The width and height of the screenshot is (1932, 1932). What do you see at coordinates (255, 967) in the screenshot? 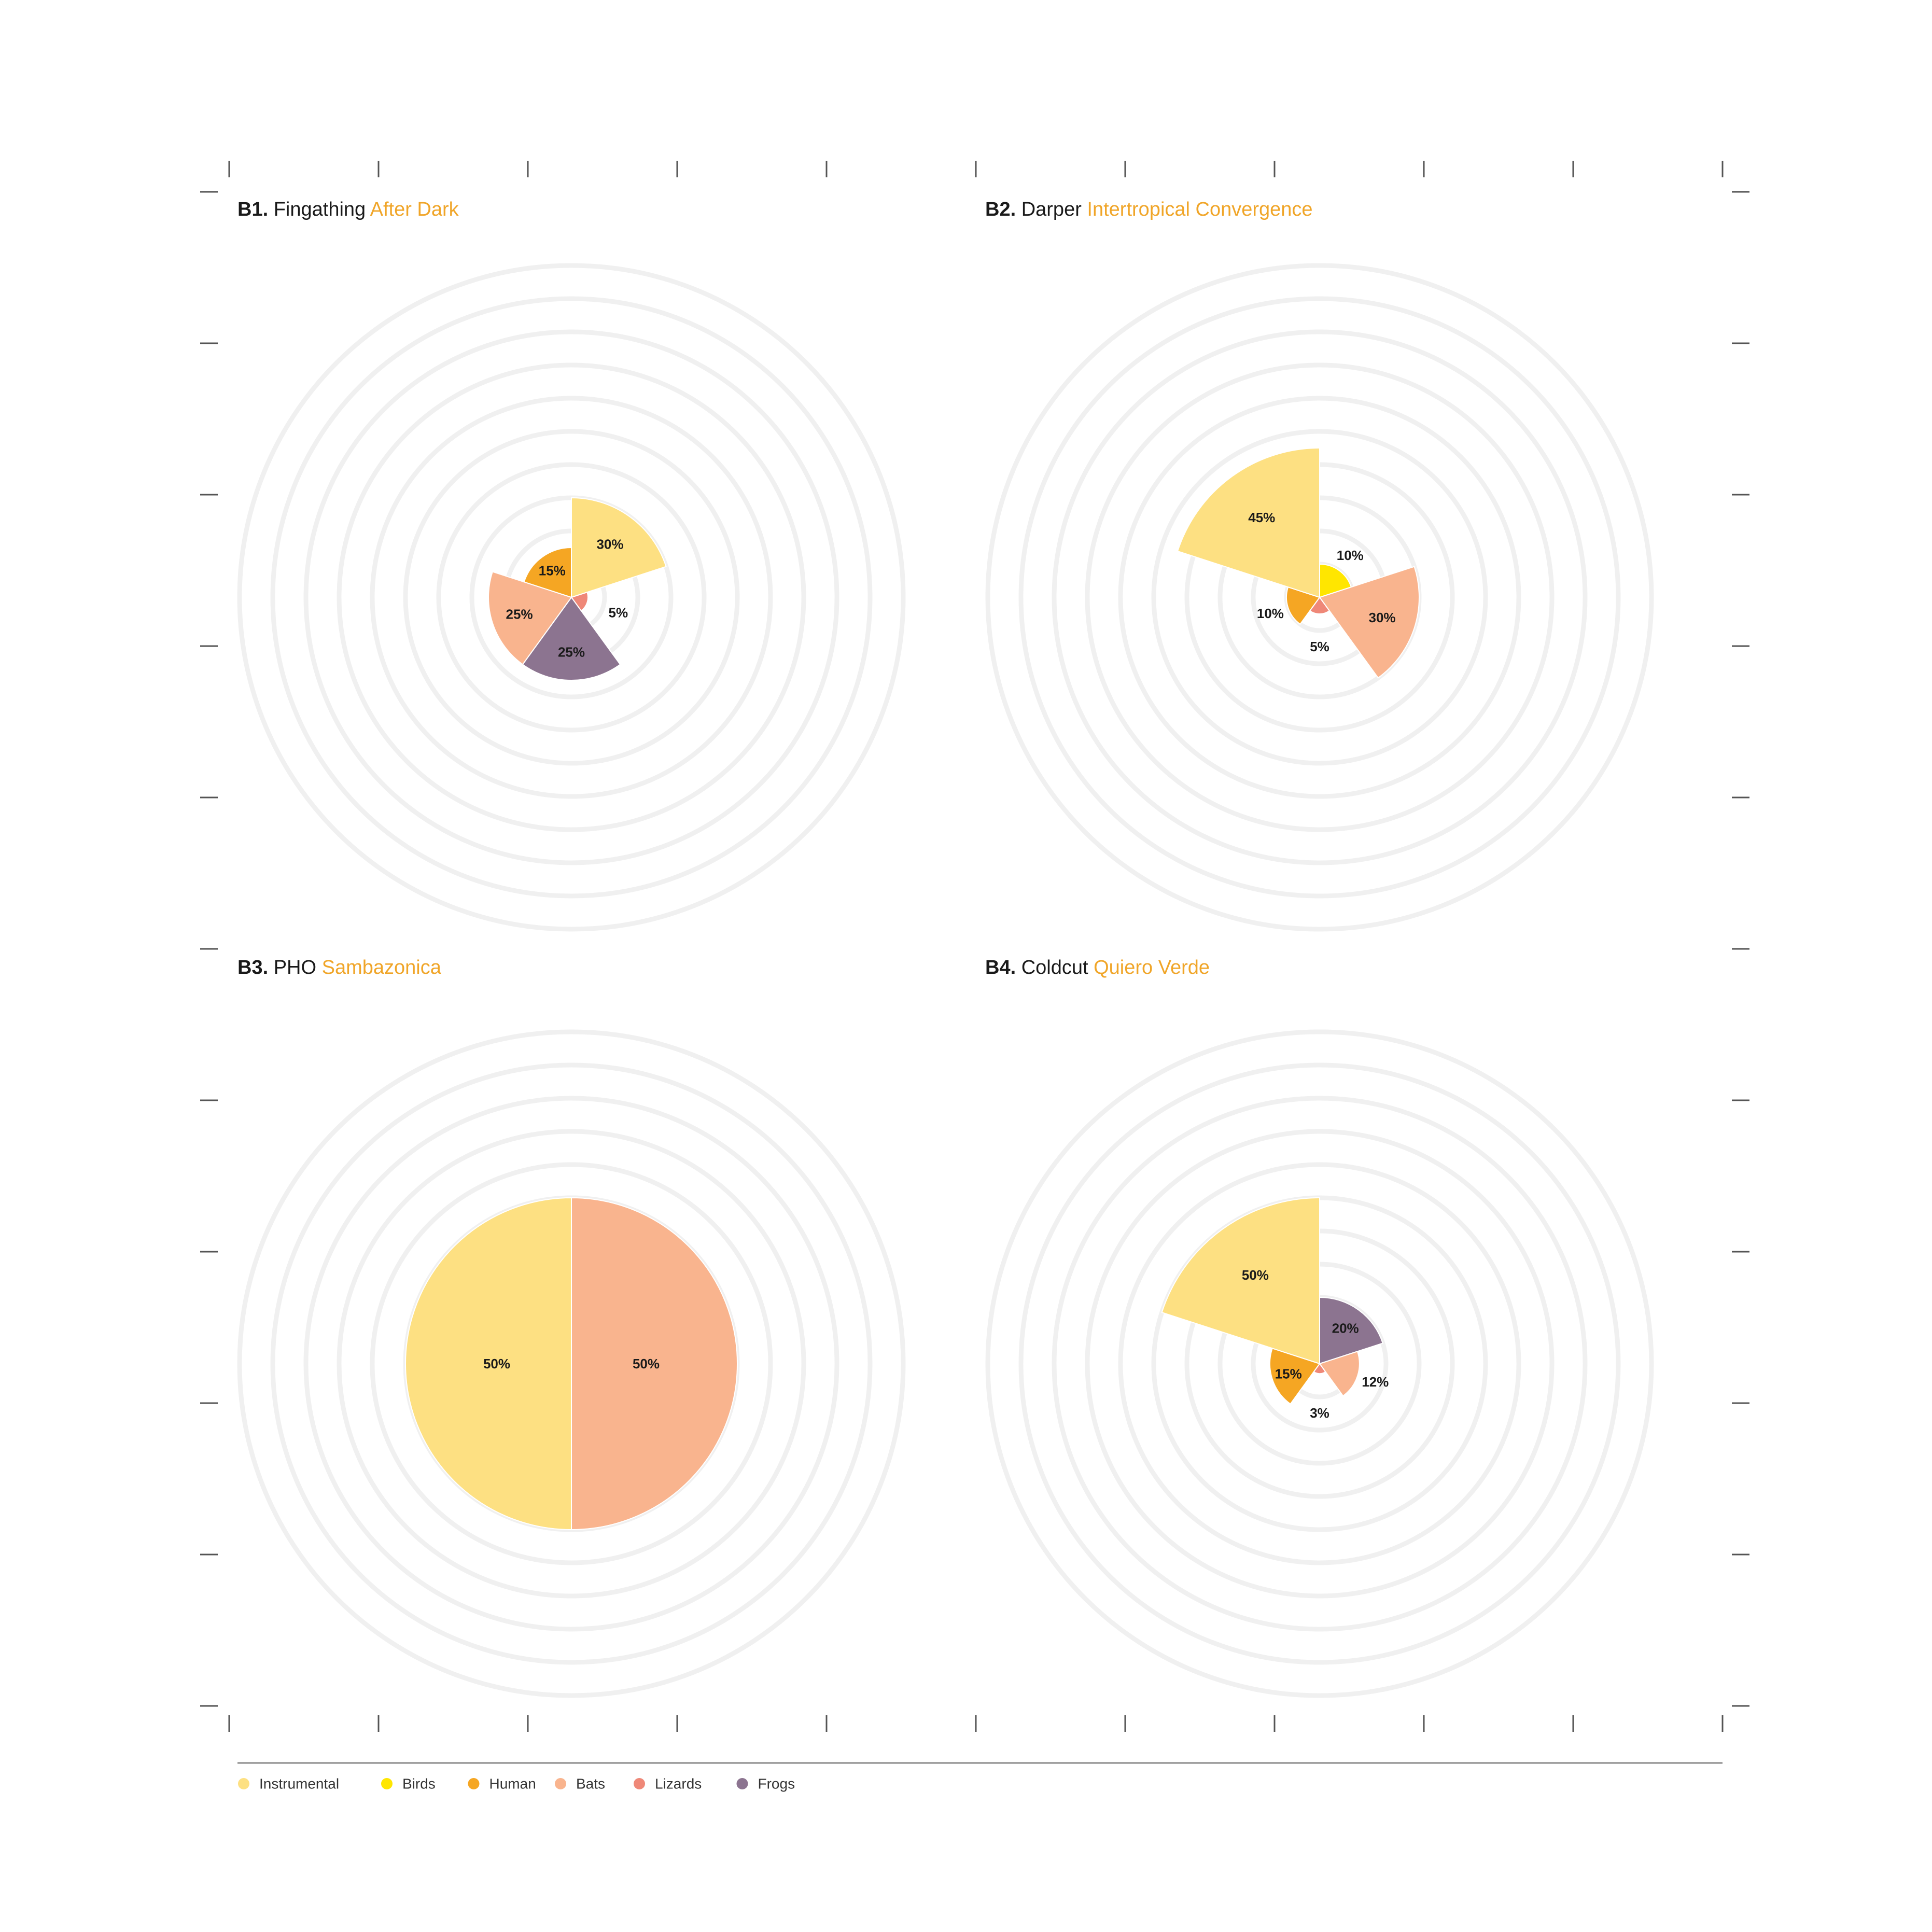
I see `chart-code: B3.` at bounding box center [255, 967].